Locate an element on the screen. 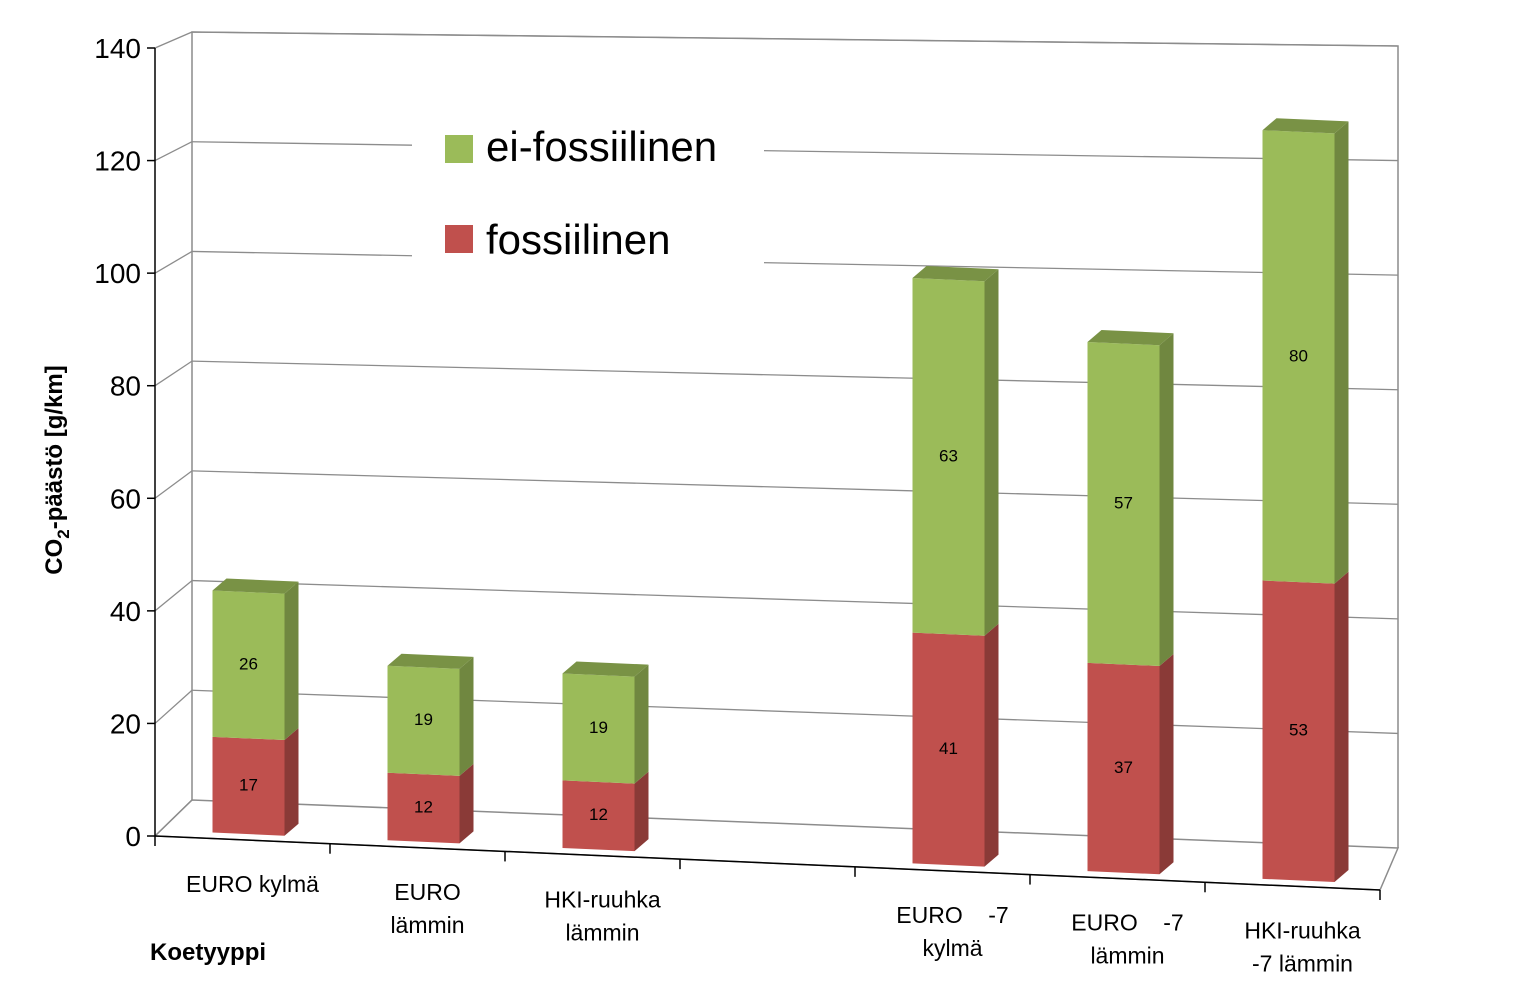 The height and width of the screenshot is (996, 1524). bar-segment-ei-fossiilinen: 80 is located at coordinates (1305, 351).